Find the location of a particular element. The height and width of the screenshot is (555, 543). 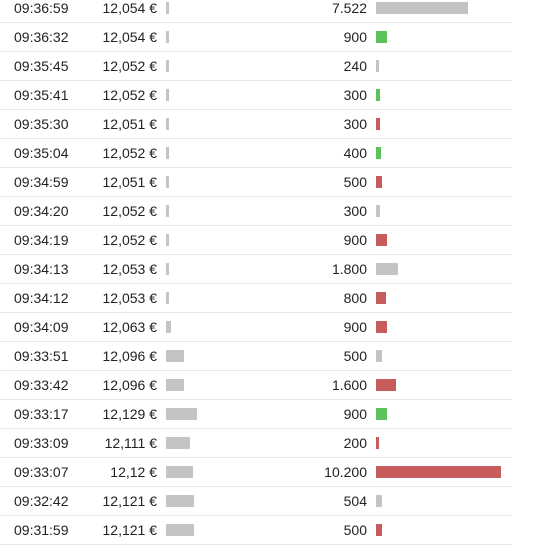

trade-time: 09:31:59 is located at coordinates (41, 530).